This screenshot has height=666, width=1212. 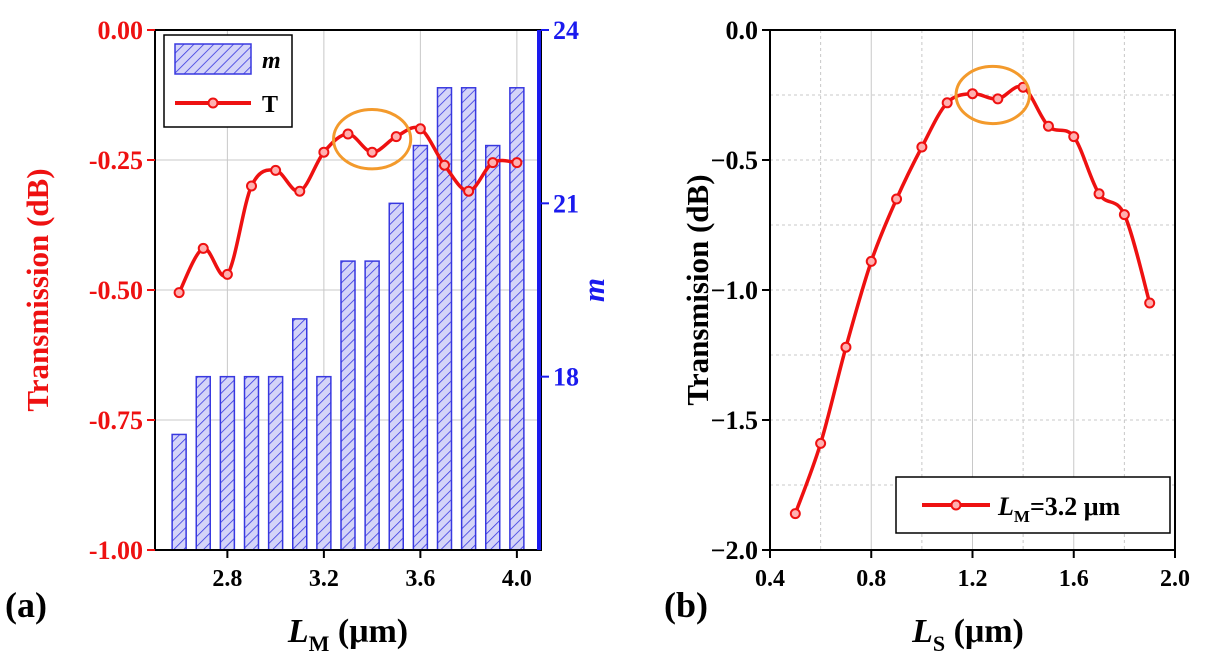 I want to click on panel-a-x-label-sub: M, so click(x=319, y=643).